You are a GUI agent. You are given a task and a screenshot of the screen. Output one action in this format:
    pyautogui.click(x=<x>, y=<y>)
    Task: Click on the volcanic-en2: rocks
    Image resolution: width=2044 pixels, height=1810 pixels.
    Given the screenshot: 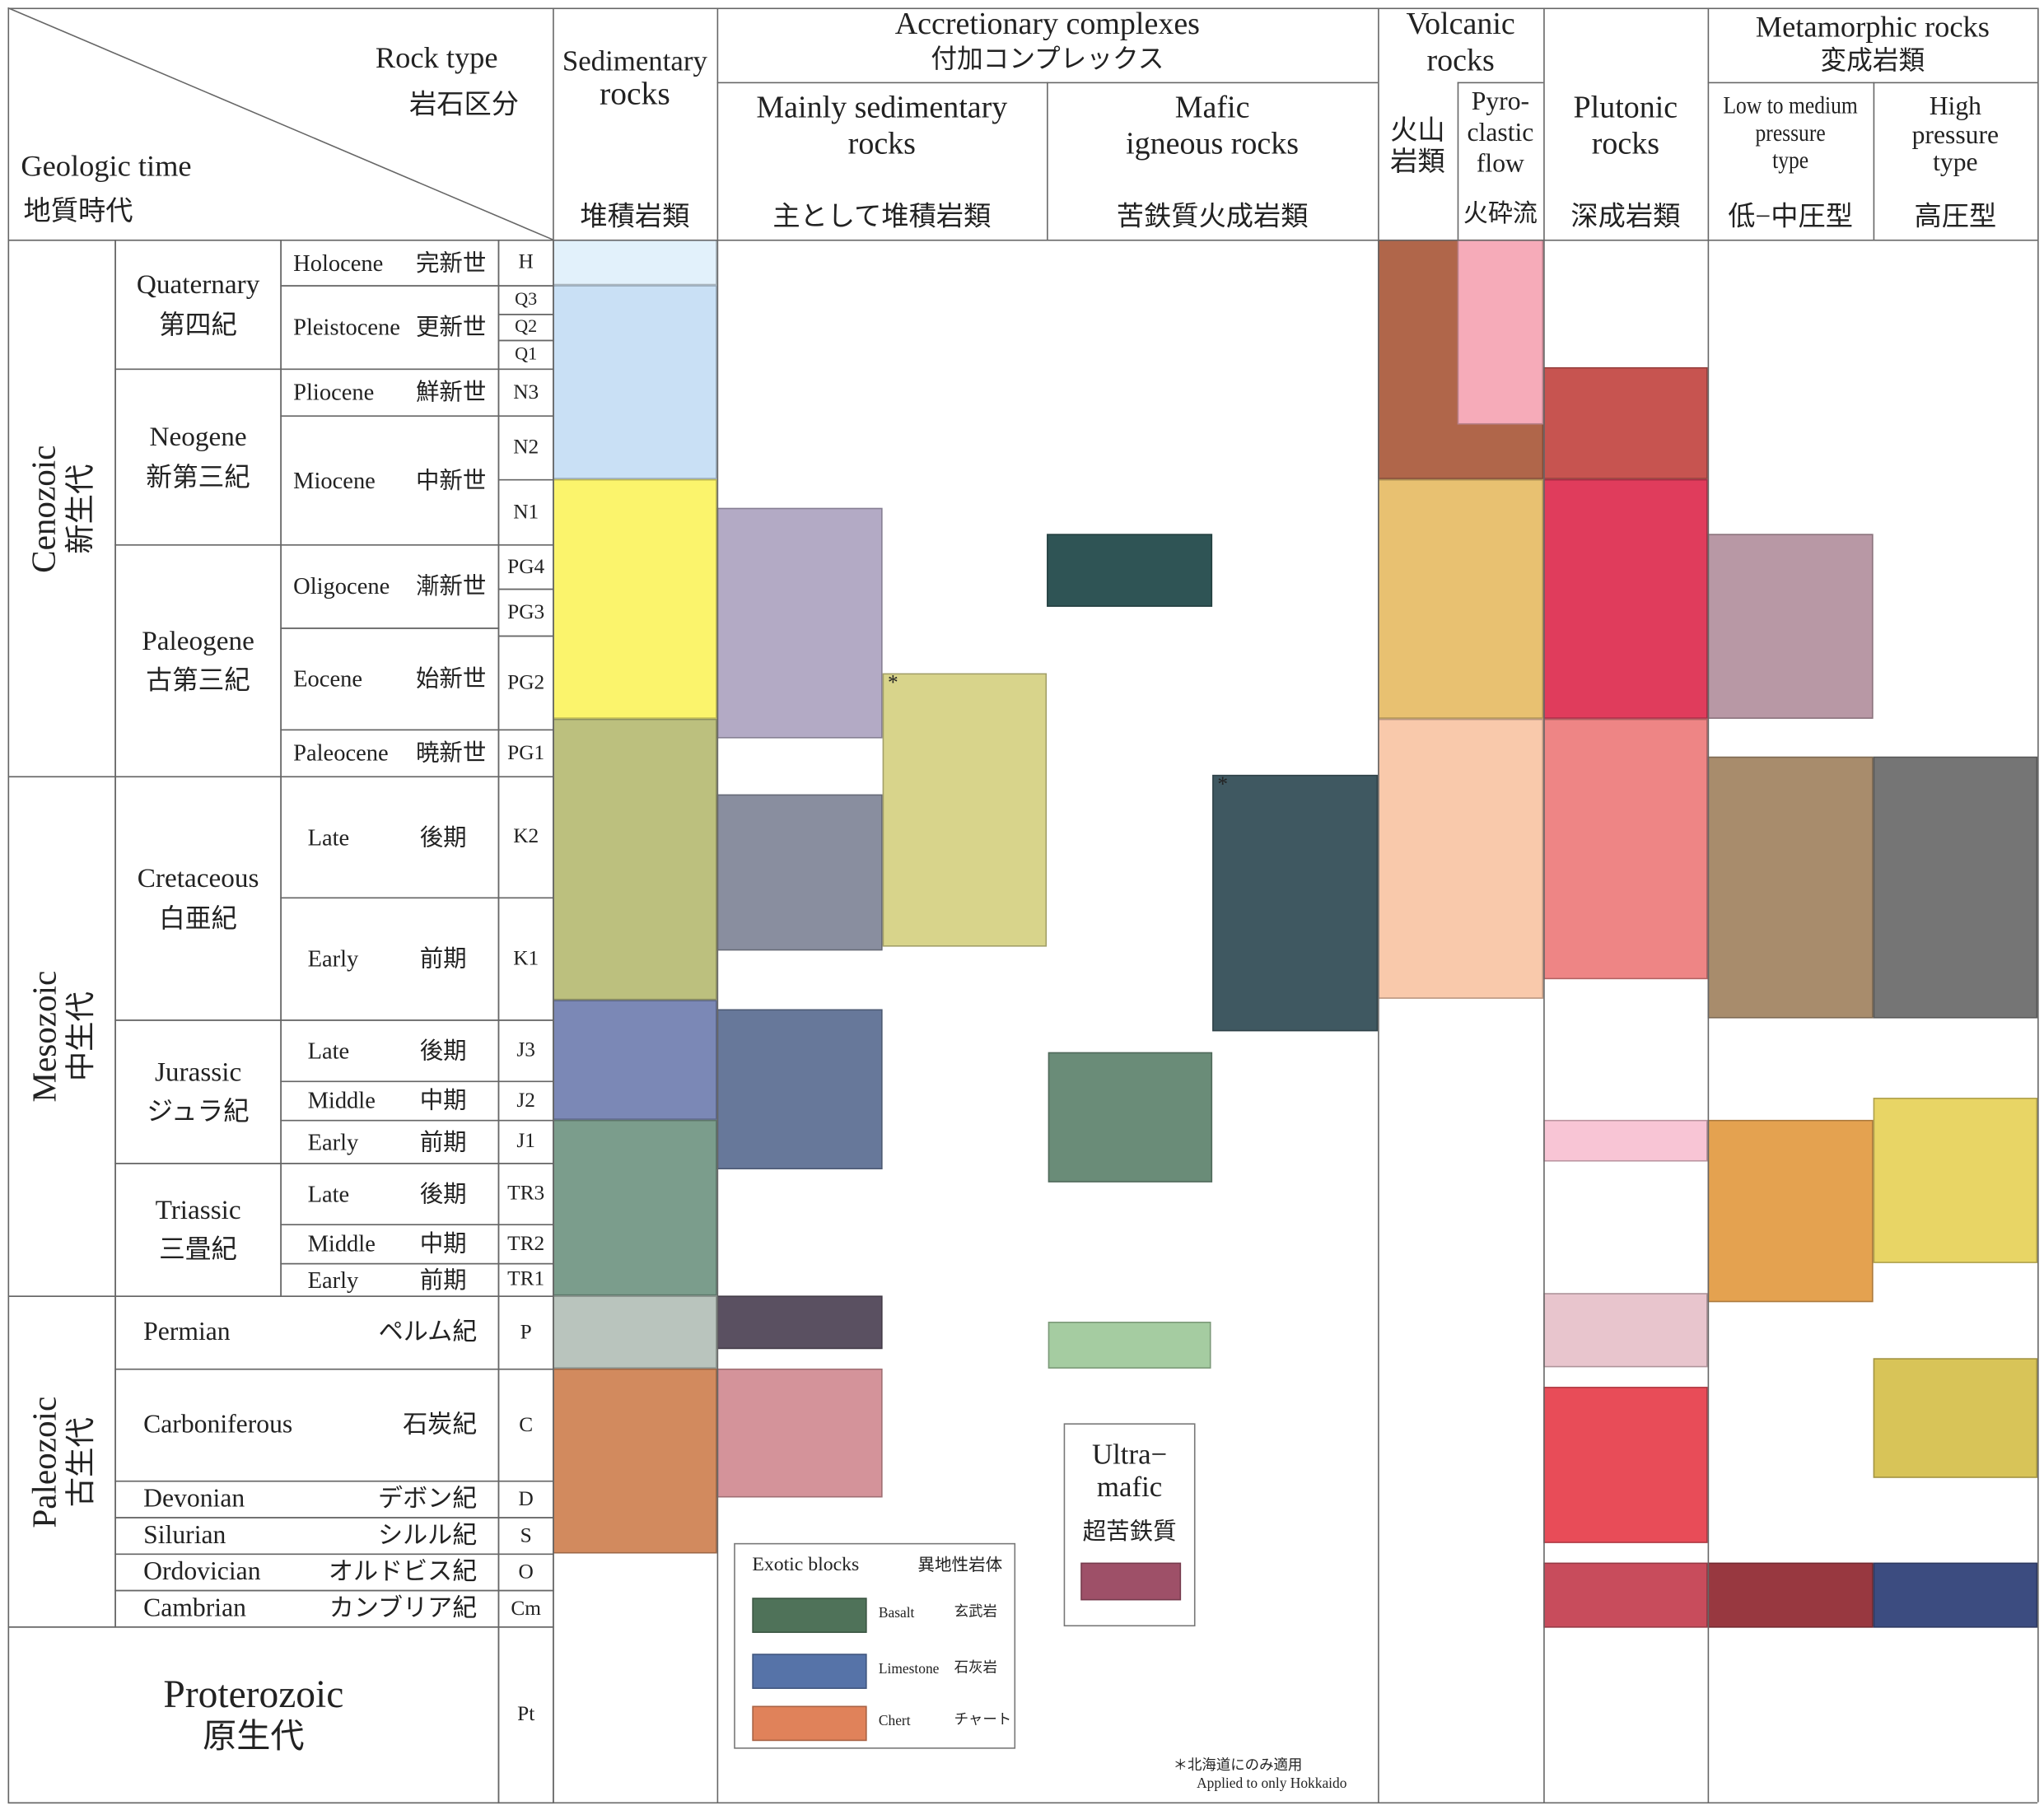 What is the action you would take?
    pyautogui.click(x=1460, y=61)
    